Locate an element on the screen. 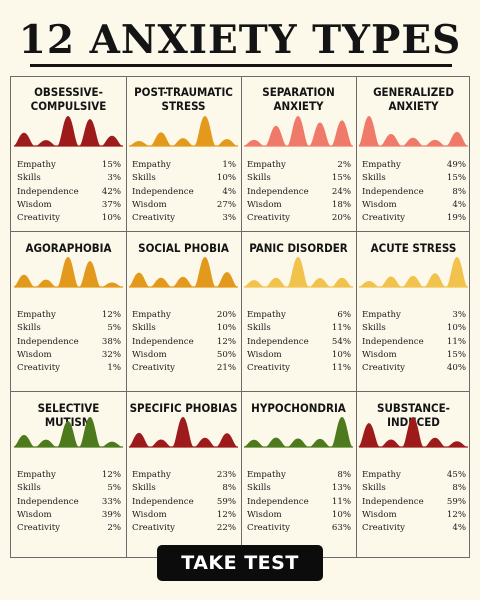 The image size is (480, 600). stat-row: Wisdom 39% is located at coordinates (69, 515).